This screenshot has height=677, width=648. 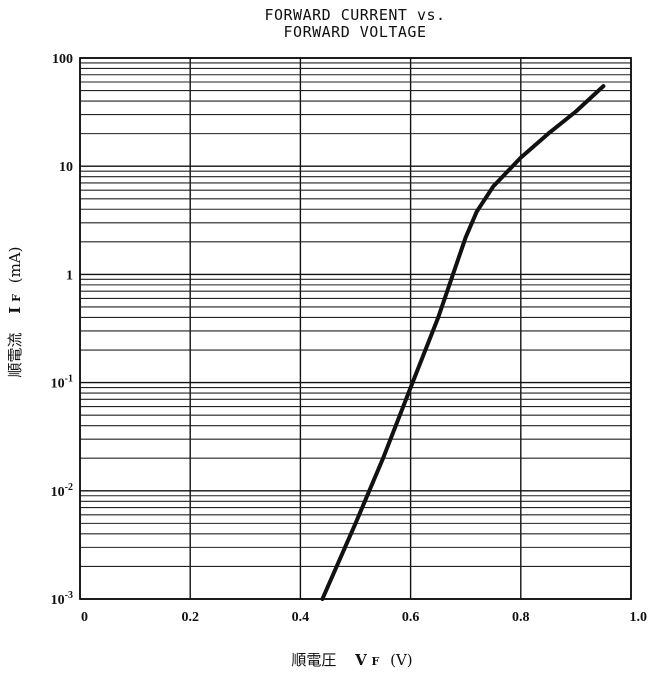 I want to click on y-tick-label: 10, so click(x=66, y=167).